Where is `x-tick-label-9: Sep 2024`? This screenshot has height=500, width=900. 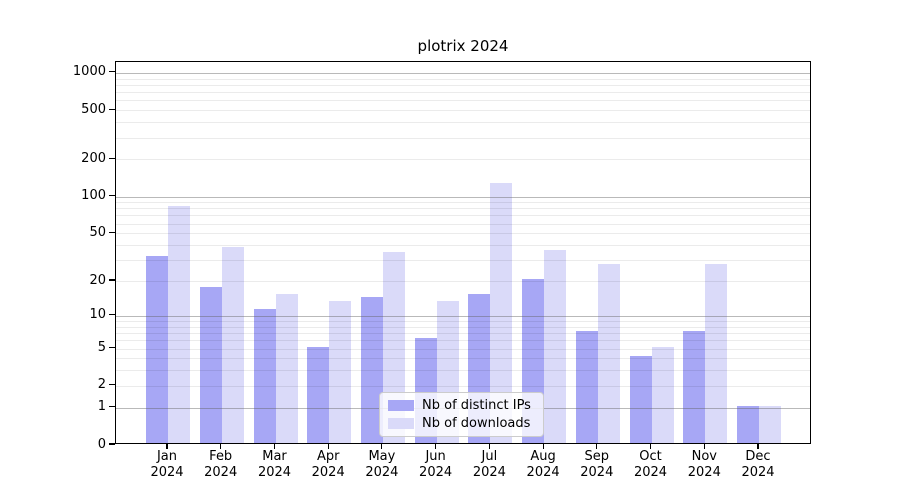
x-tick-label-9: Sep 2024 is located at coordinates (597, 465).